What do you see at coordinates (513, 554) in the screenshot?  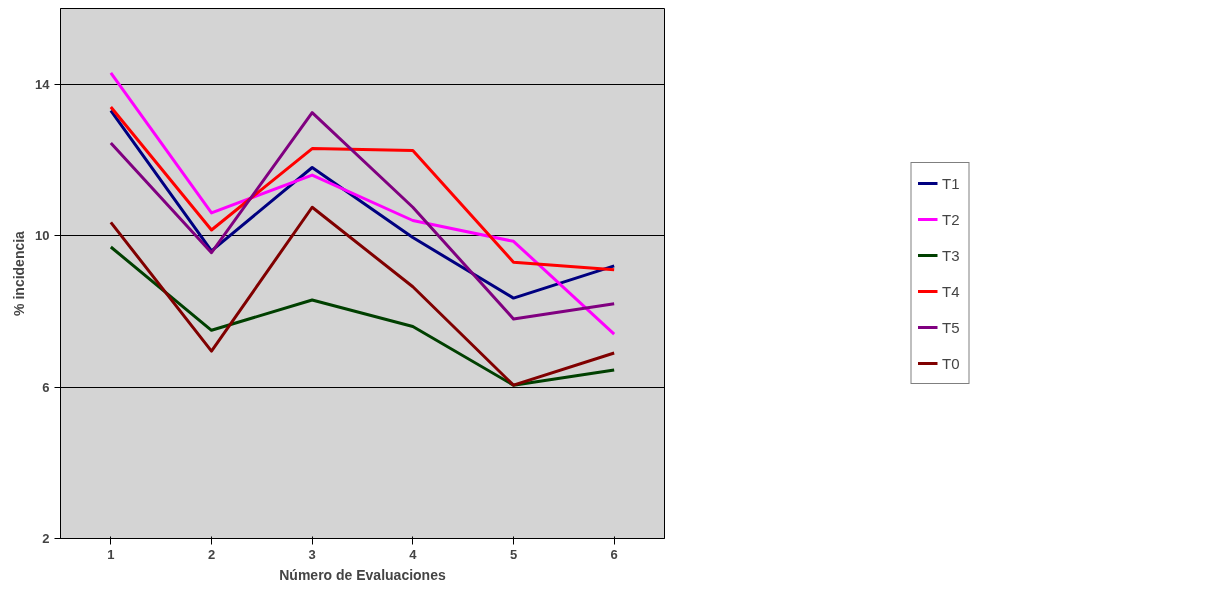 I see `x-tick-label: 5` at bounding box center [513, 554].